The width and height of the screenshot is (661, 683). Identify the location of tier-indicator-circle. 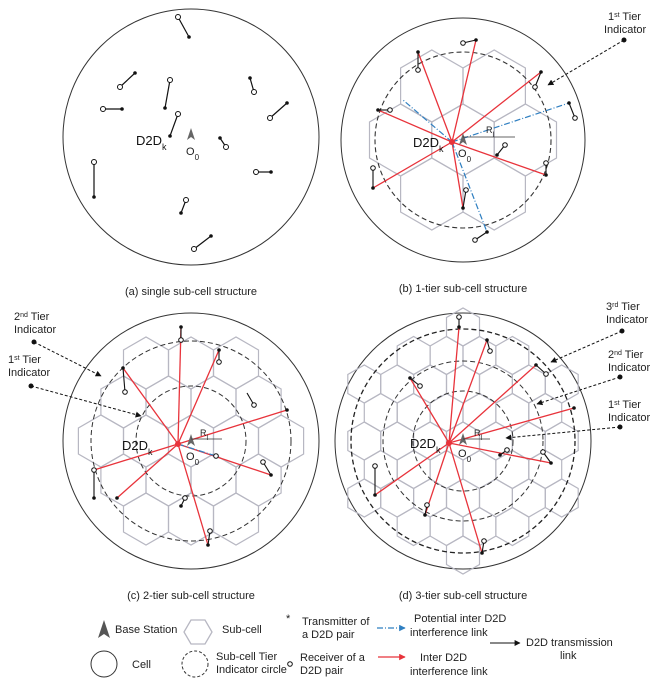
(463, 140).